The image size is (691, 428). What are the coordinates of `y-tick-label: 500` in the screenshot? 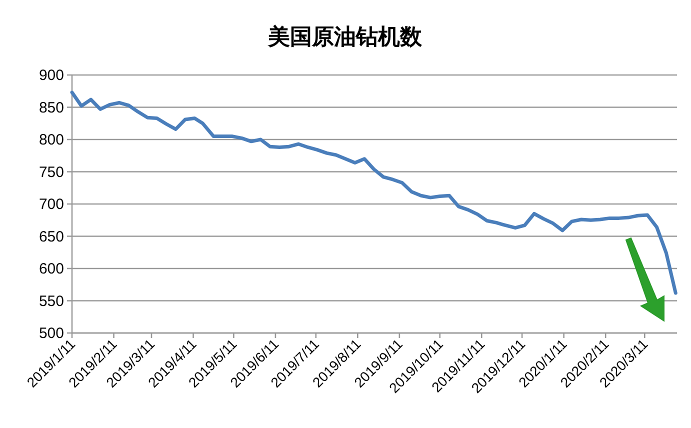 It's located at (51, 333).